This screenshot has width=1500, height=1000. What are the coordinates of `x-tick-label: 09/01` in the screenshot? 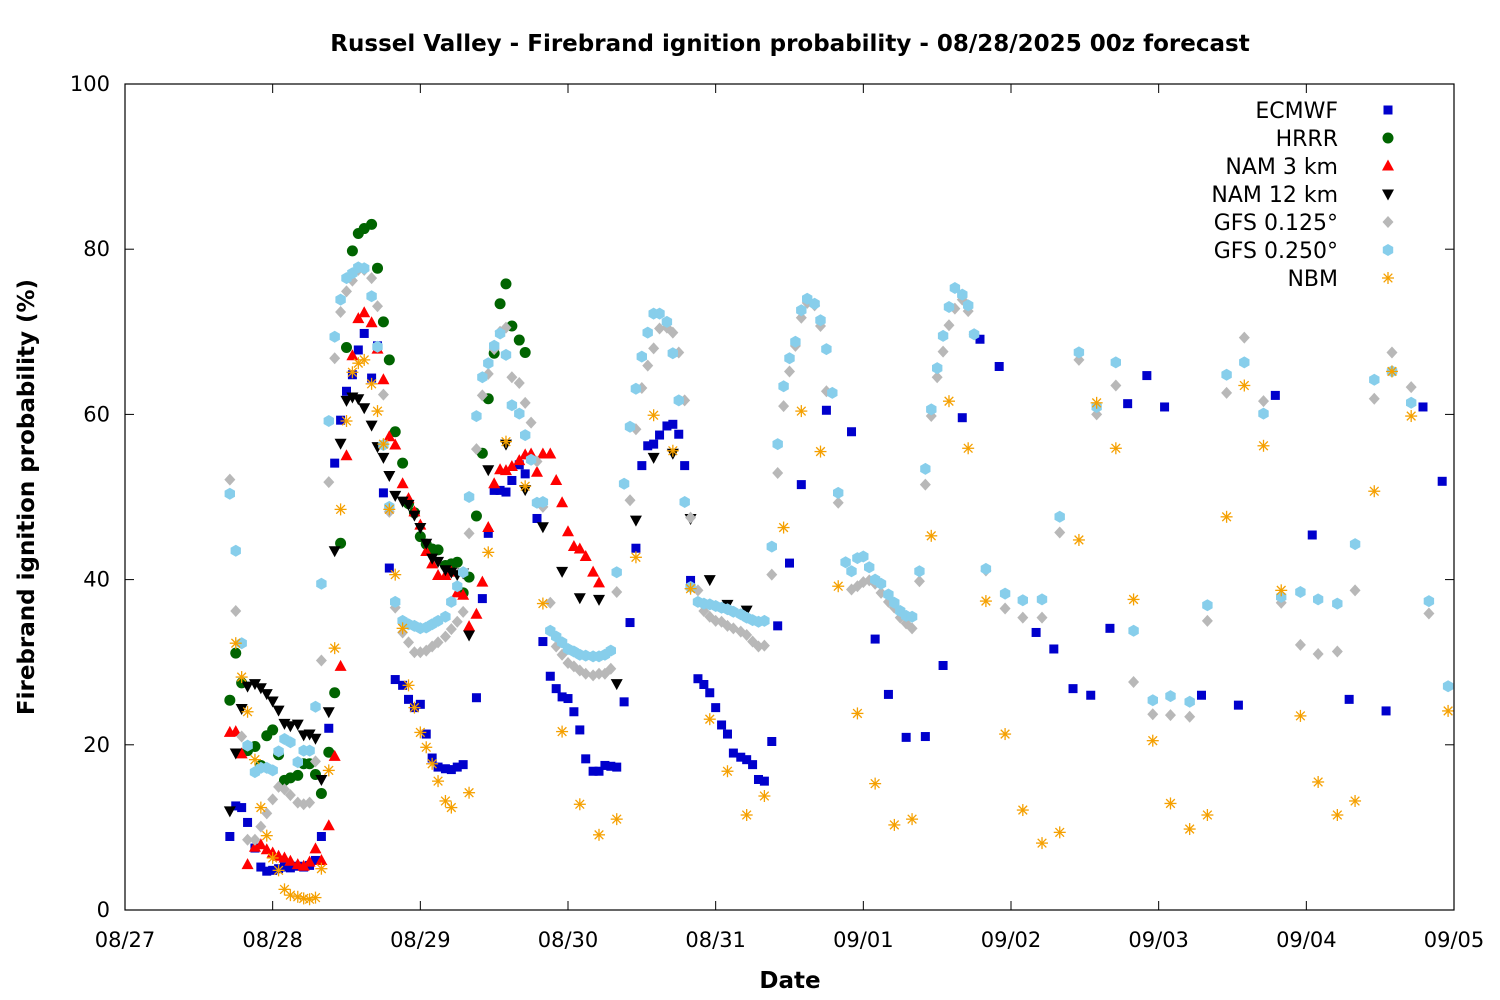 It's located at (863, 940).